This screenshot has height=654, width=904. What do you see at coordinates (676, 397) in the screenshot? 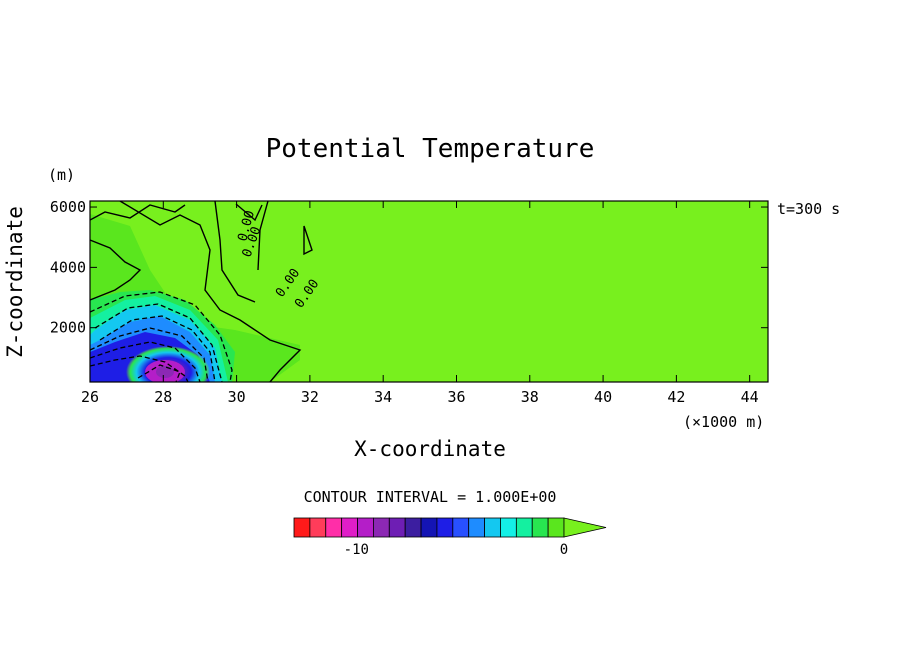
I see `x-tick-label: 42` at bounding box center [676, 397].